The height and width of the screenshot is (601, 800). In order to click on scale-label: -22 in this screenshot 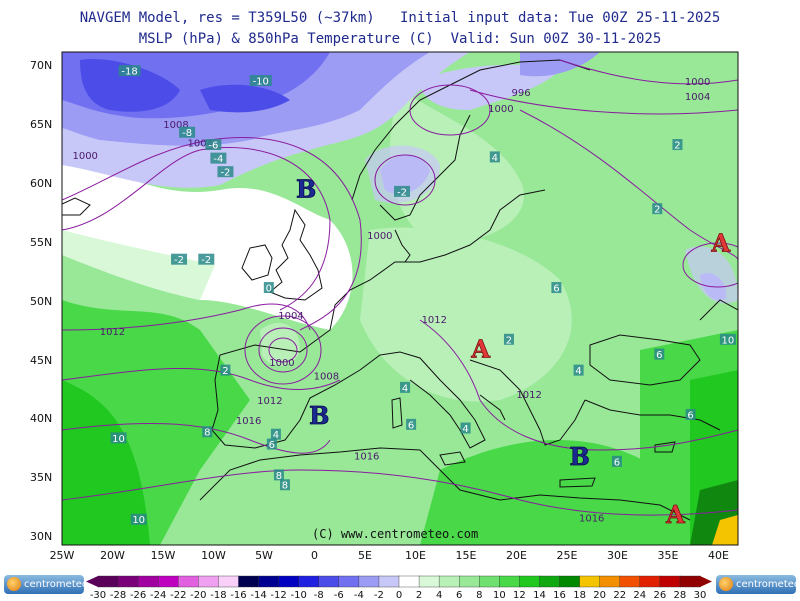, I will do `click(178, 595)`.